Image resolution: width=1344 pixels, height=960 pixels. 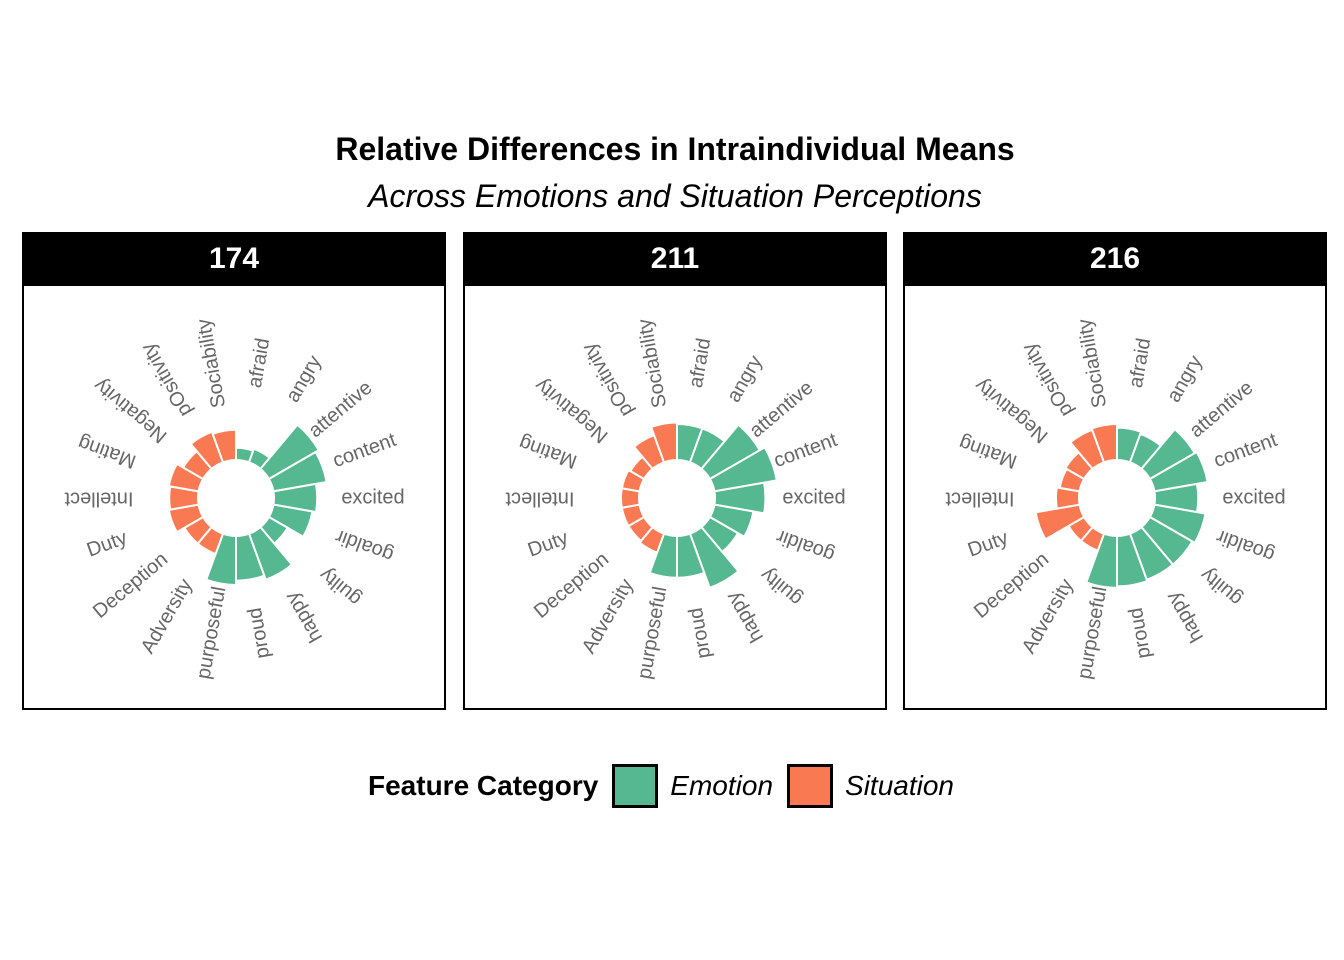 I want to click on panel-strip-1: 174, so click(x=234, y=259).